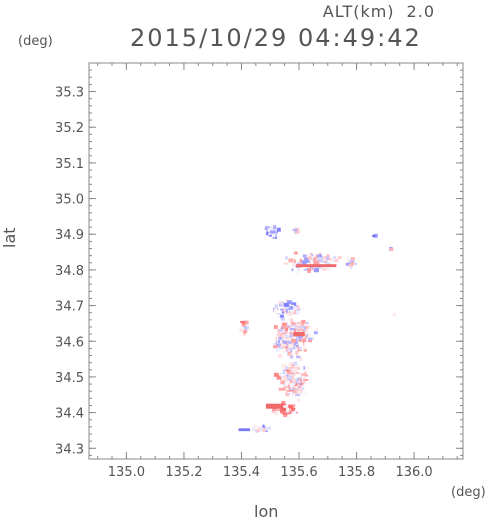 Image resolution: width=491 pixels, height=521 pixels. I want to click on timestamp: 2015/10/29 04:49:42, so click(276, 38).